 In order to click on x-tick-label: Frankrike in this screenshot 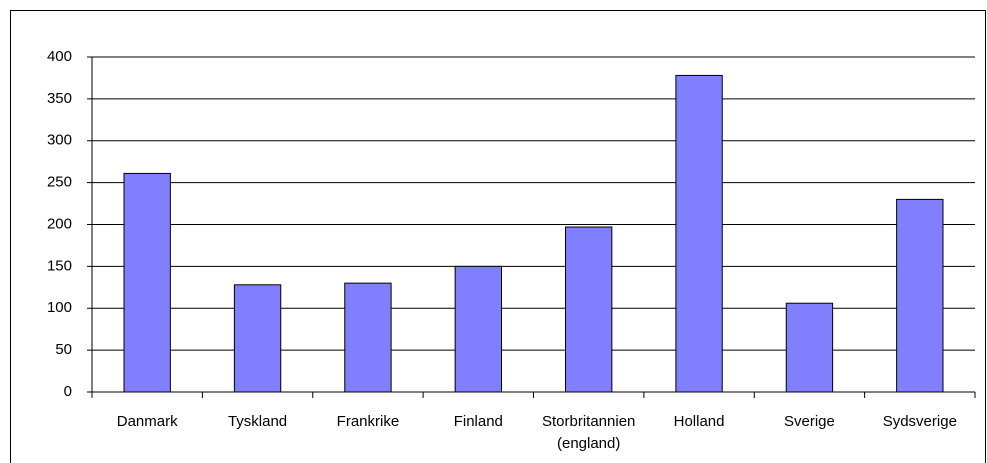, I will do `click(368, 421)`.